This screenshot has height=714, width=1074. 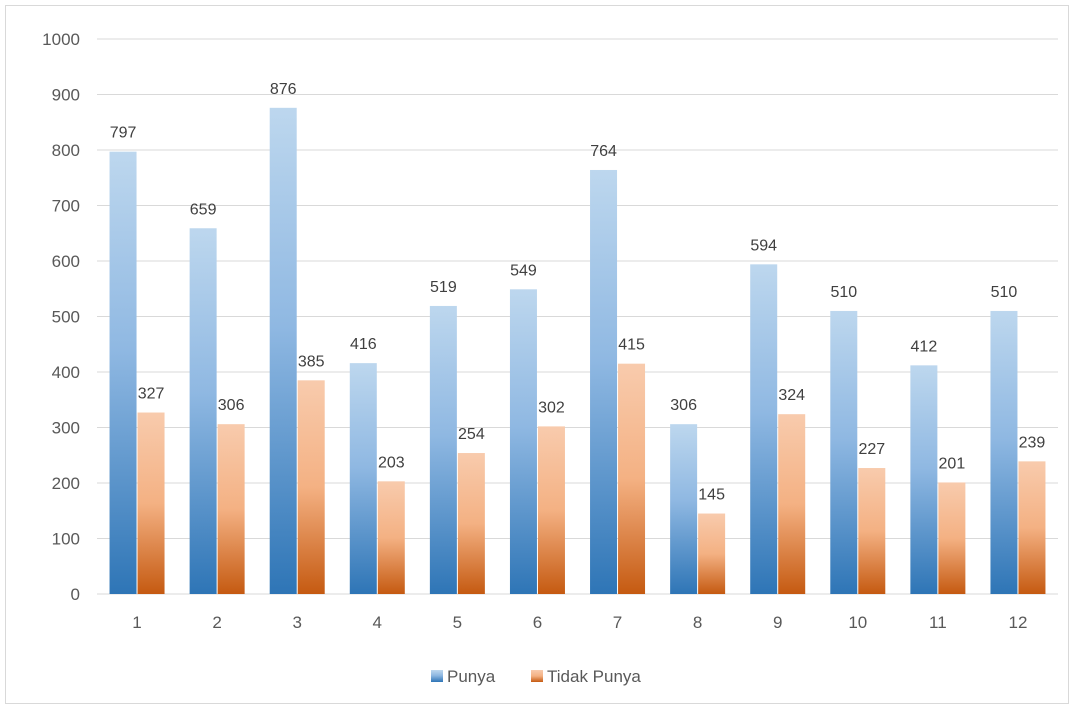 I want to click on data-label: 412, so click(x=924, y=346).